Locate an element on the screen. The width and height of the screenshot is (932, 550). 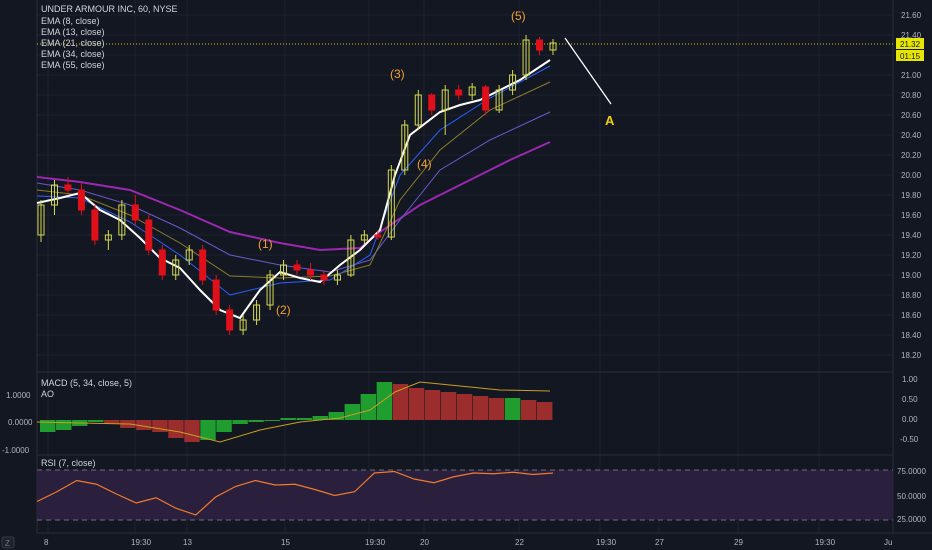
wave-label-2: (2) is located at coordinates (283, 310).